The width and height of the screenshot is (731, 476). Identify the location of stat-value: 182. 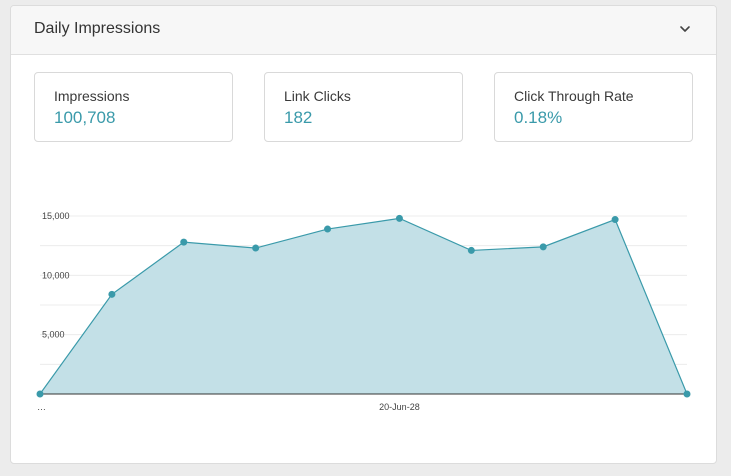
(298, 117).